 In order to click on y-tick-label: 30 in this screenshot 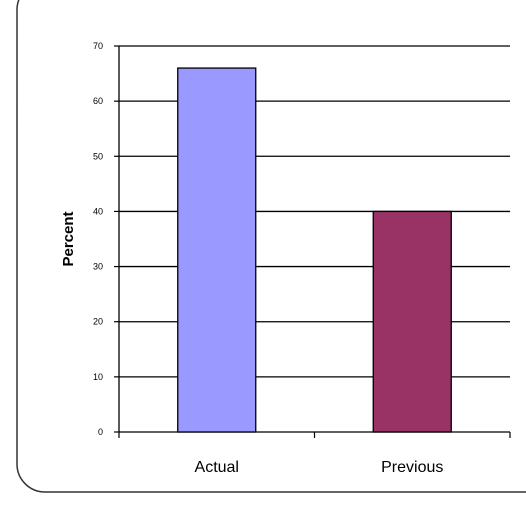, I will do `click(98, 267)`.